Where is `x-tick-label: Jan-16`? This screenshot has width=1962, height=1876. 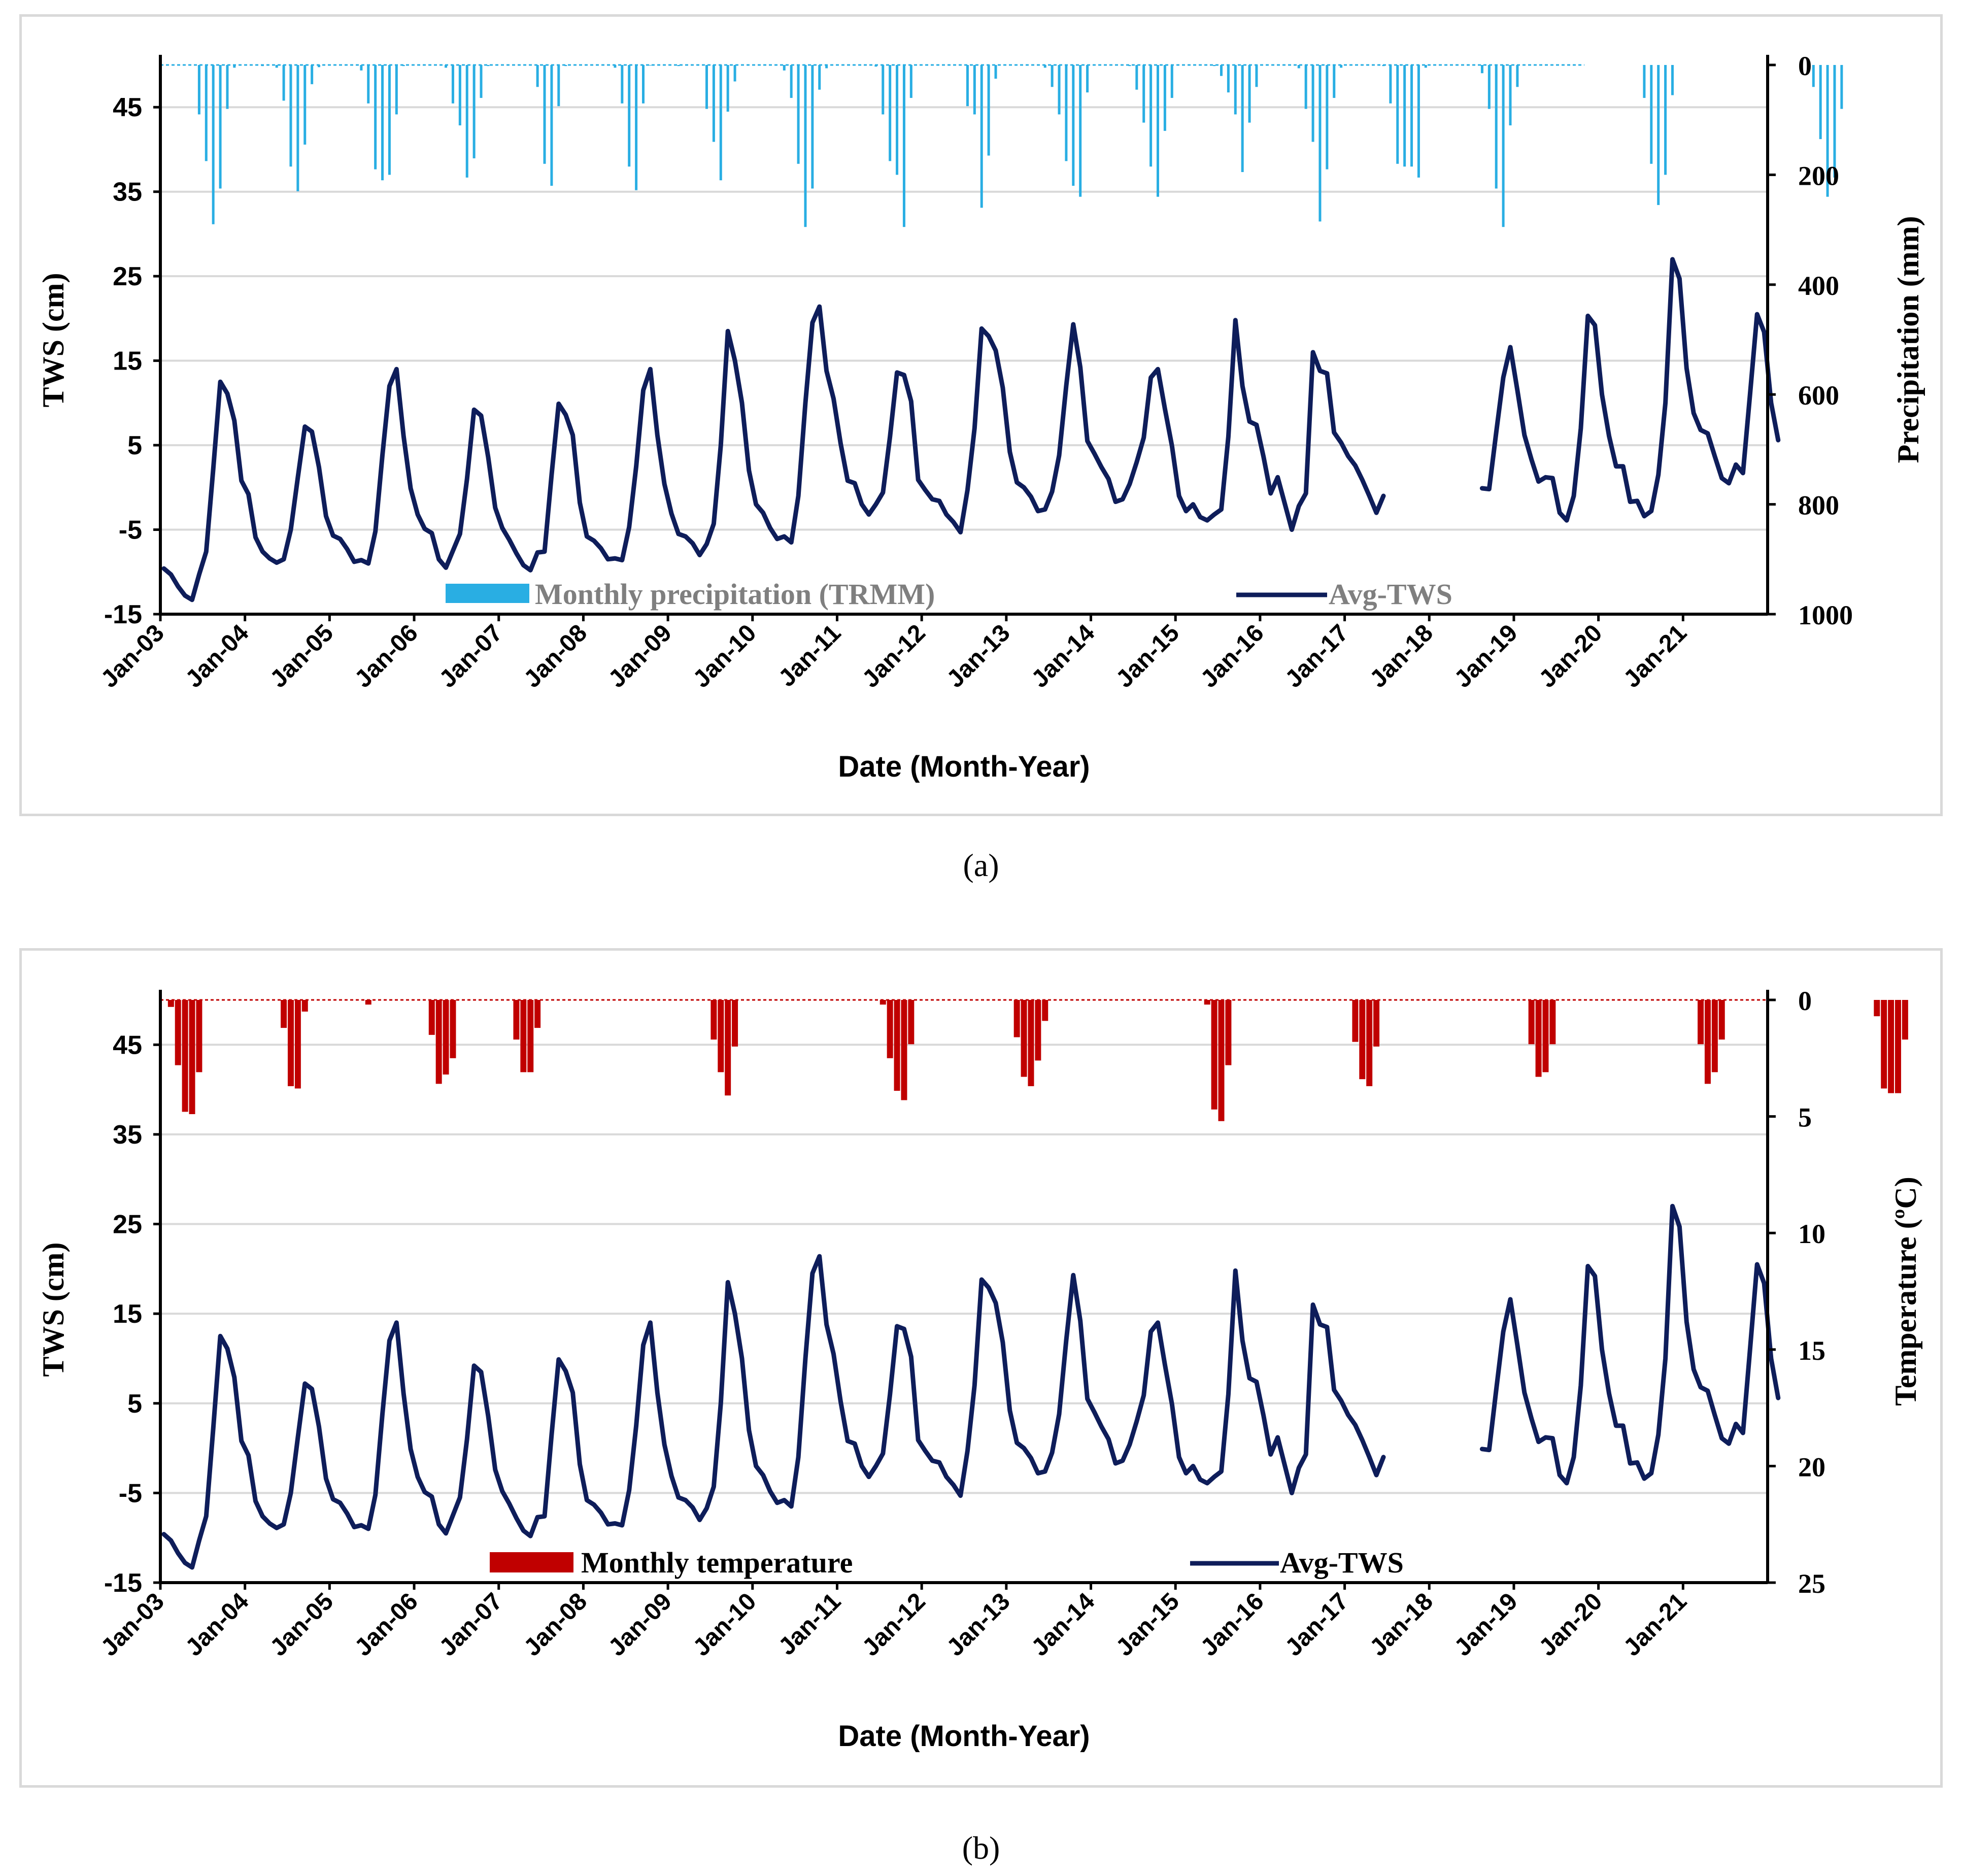
x-tick-label: Jan-16 is located at coordinates (1232, 656).